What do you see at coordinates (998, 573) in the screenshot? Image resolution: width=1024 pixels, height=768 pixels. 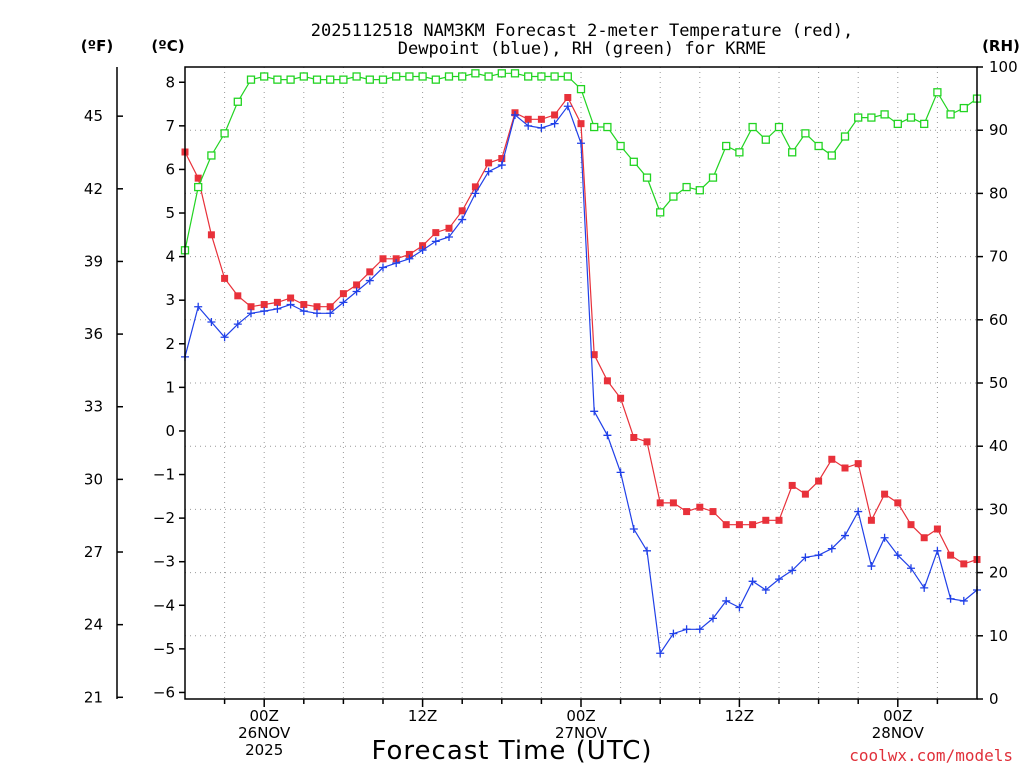 I see `rh-tick-label: 20` at bounding box center [998, 573].